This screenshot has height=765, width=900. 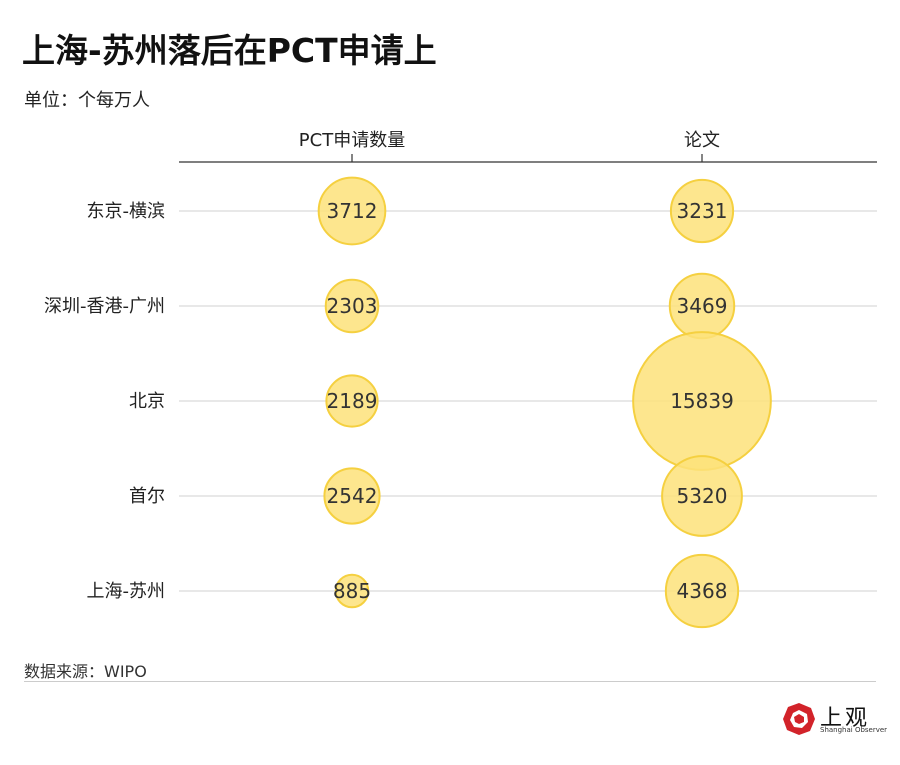 I want to click on footer-divider, so click(x=450, y=681).